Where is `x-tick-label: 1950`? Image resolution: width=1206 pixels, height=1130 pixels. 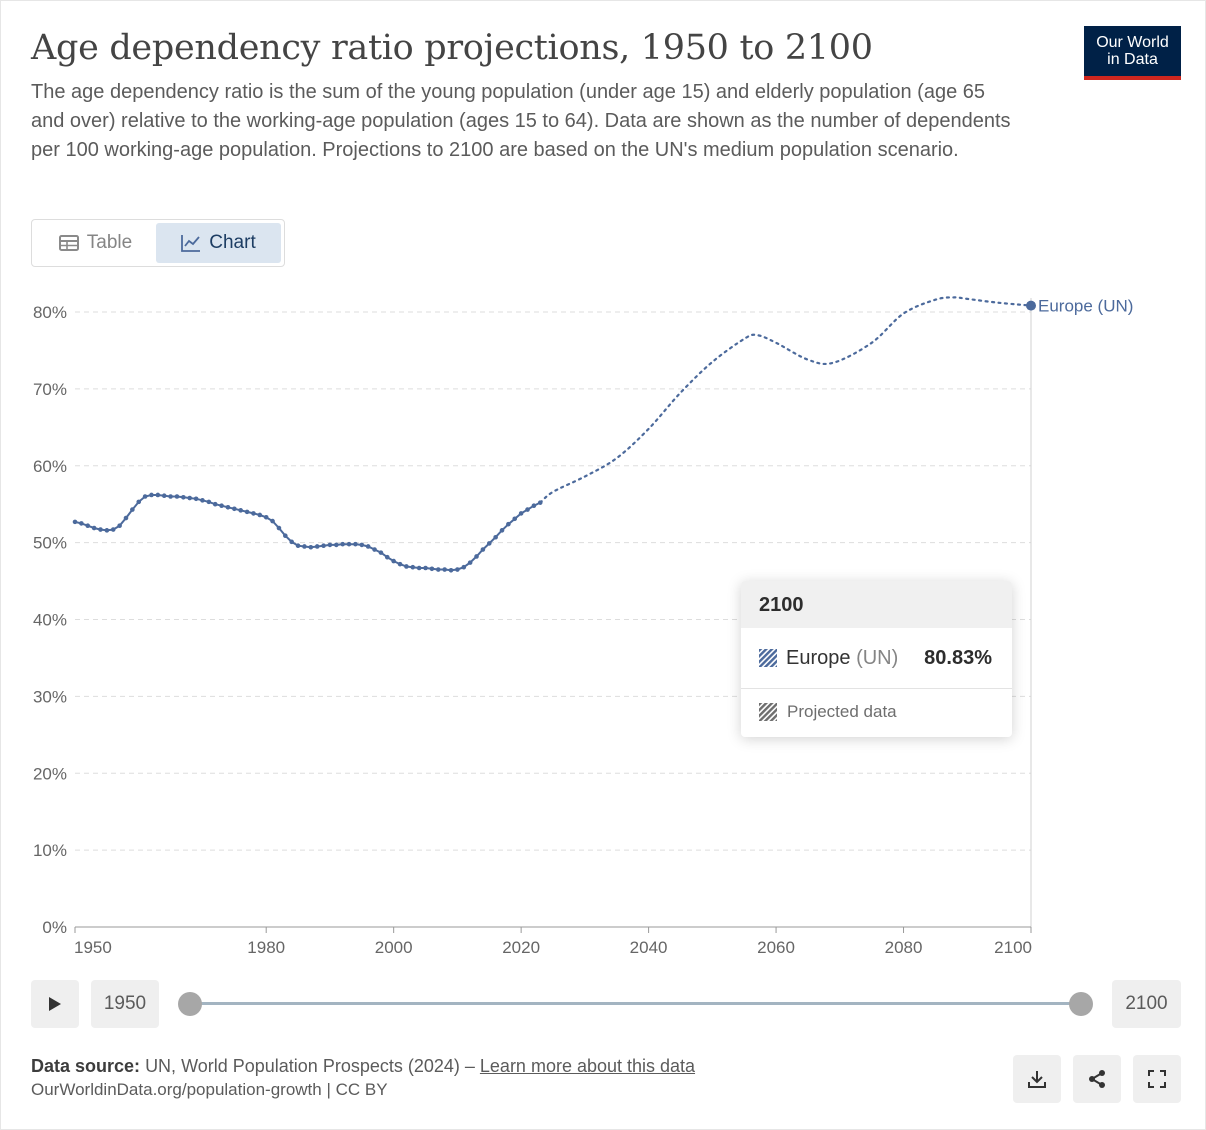
x-tick-label: 1950 is located at coordinates (93, 947).